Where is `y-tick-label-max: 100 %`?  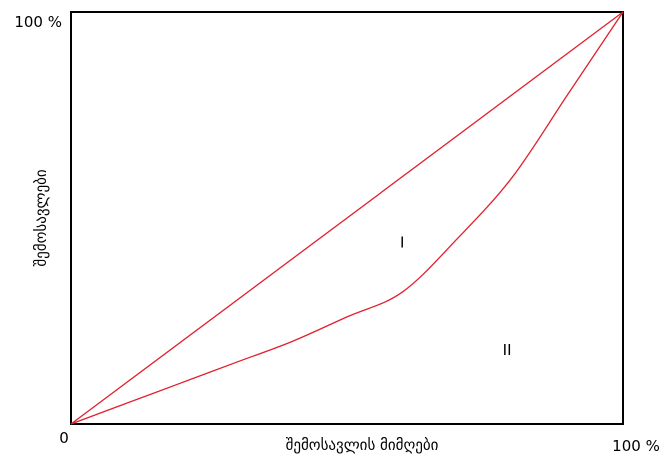
y-tick-label-max: 100 % is located at coordinates (38, 22).